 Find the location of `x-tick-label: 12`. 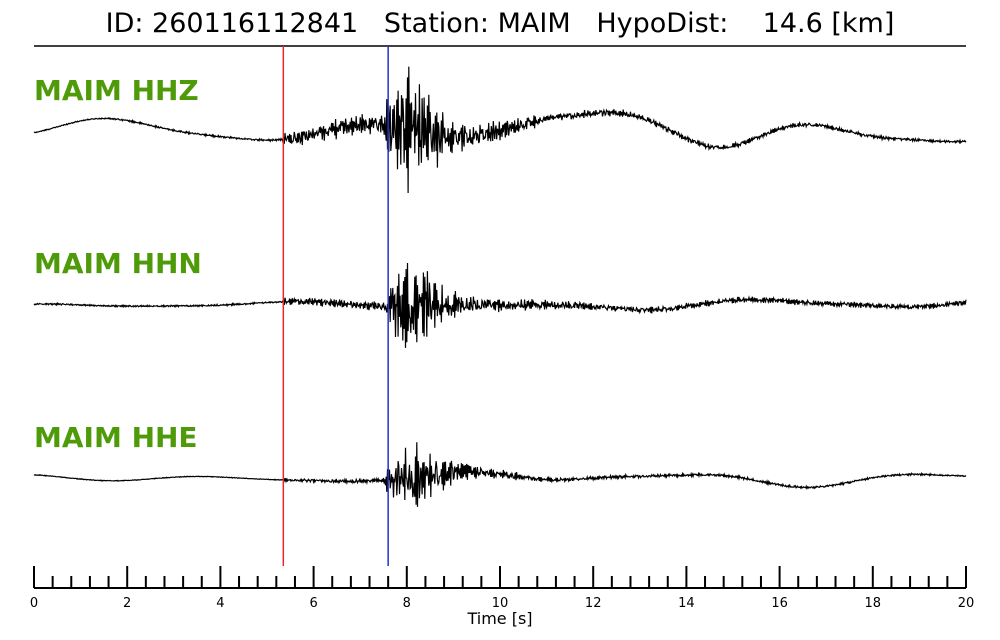

x-tick-label: 12 is located at coordinates (593, 603).